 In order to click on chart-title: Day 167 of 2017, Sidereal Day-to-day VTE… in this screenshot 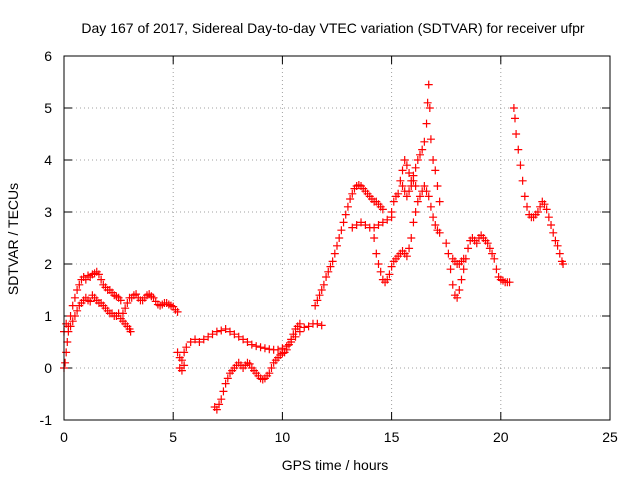, I will do `click(333, 28)`.